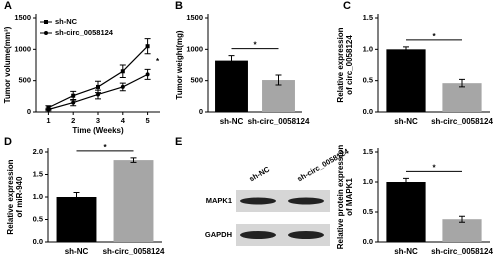 The width and height of the screenshot is (500, 262). Describe the element at coordinates (19, 196) in the screenshot. I see `y-axis-label: of miR-940` at that location.